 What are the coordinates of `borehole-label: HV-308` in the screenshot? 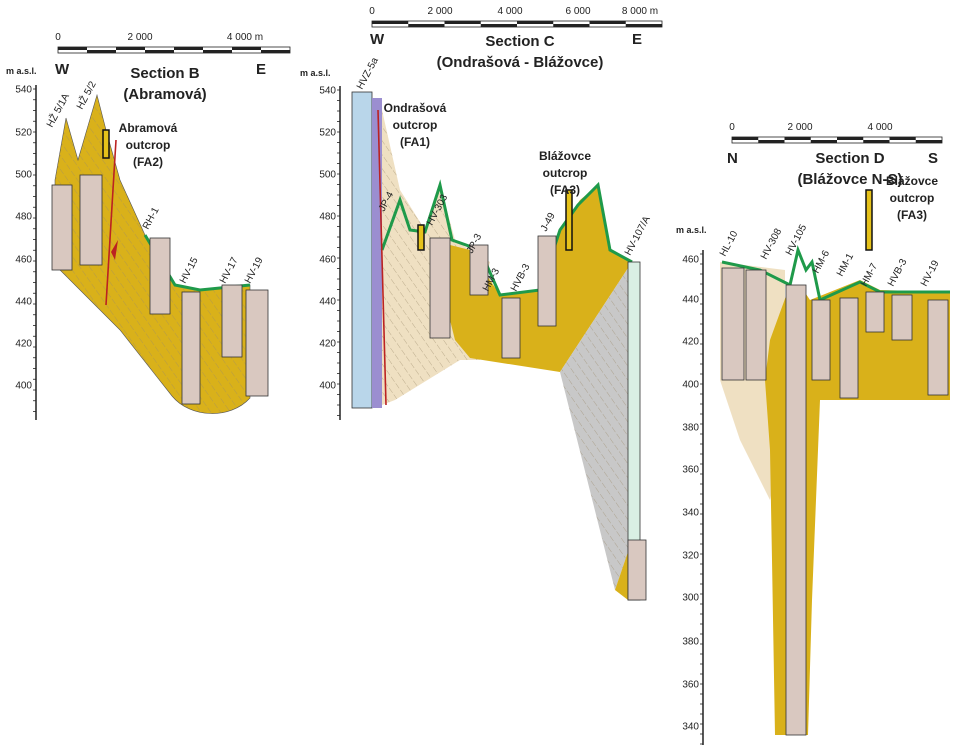 It's located at (772, 243).